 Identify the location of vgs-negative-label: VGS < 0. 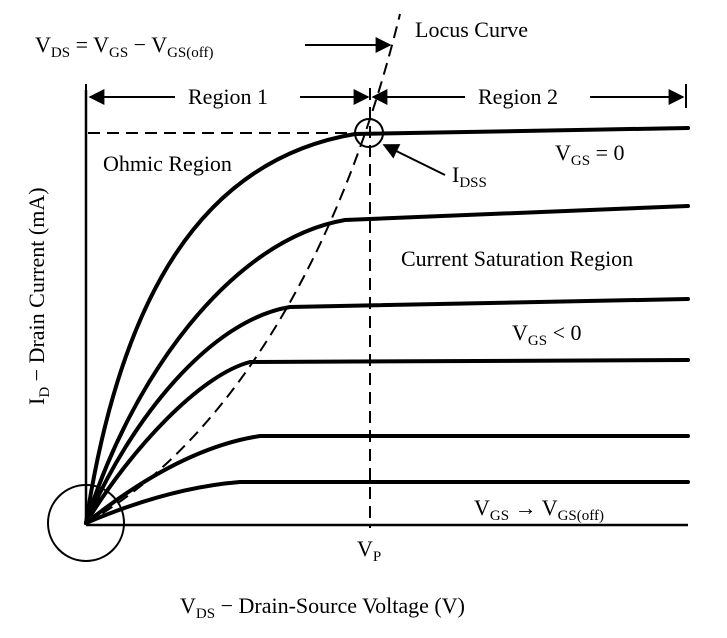
(547, 334).